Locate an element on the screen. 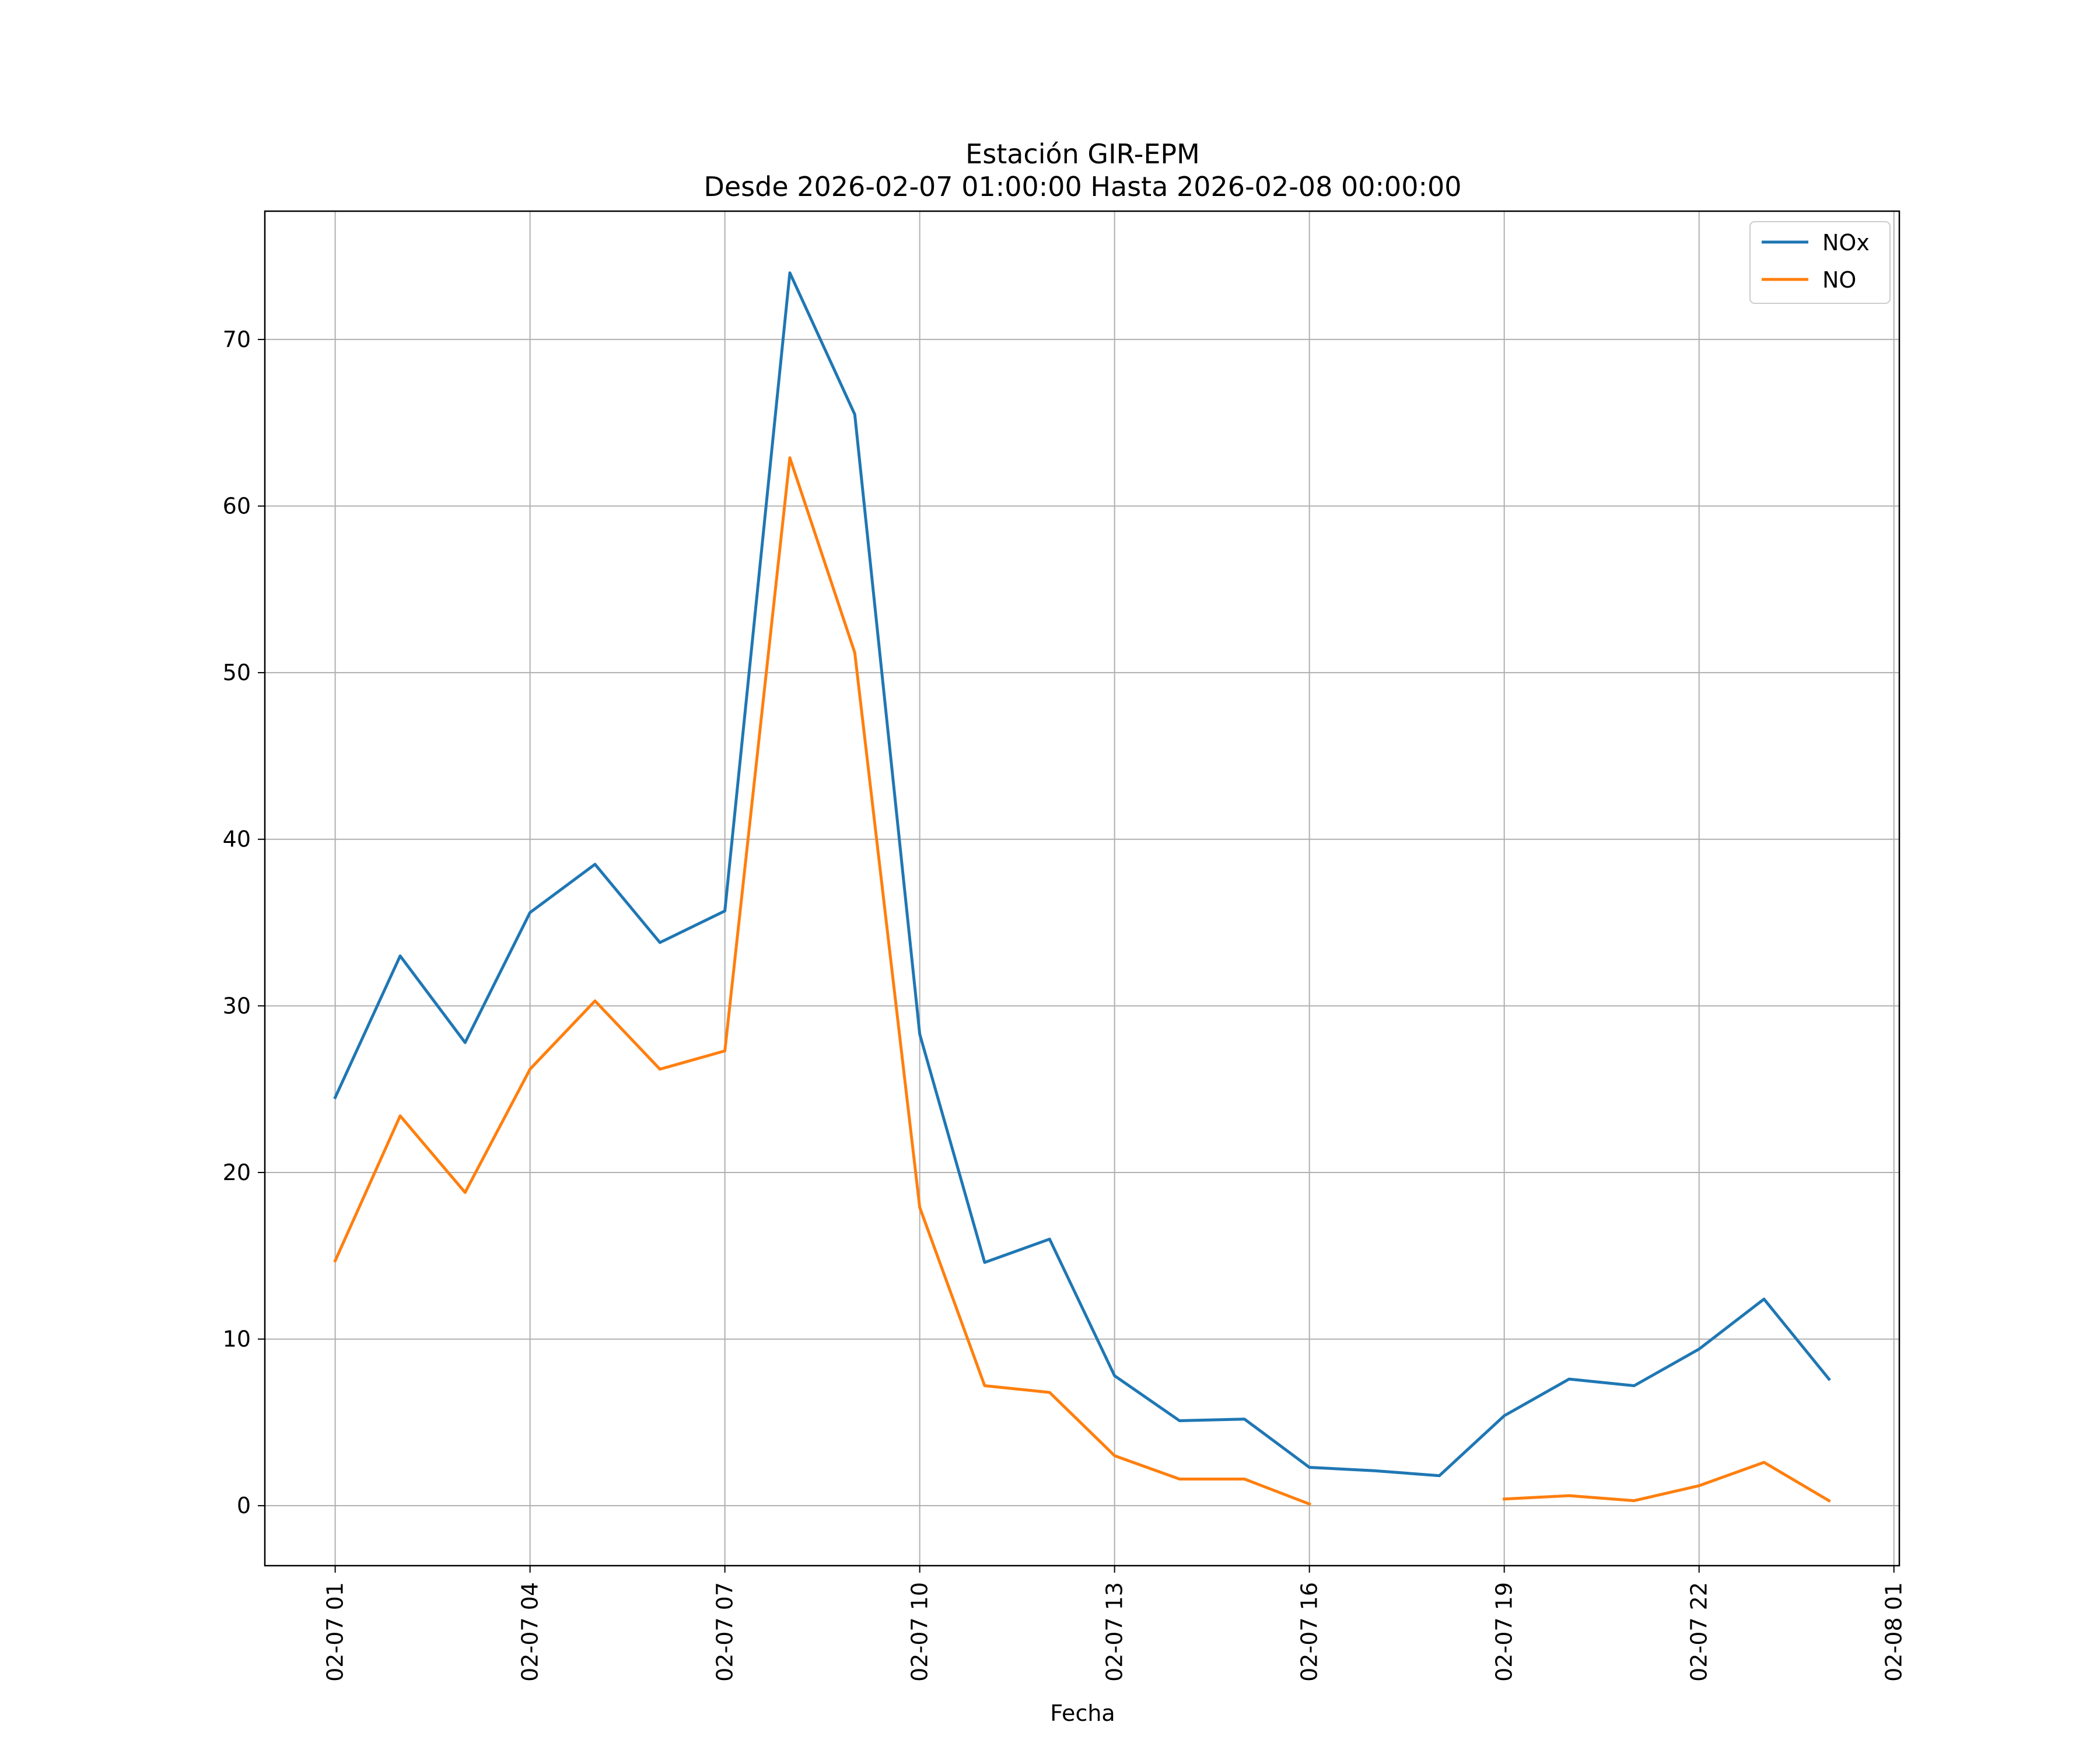 This screenshot has width=2100, height=1750. y-tick-label: 40 is located at coordinates (237, 839).